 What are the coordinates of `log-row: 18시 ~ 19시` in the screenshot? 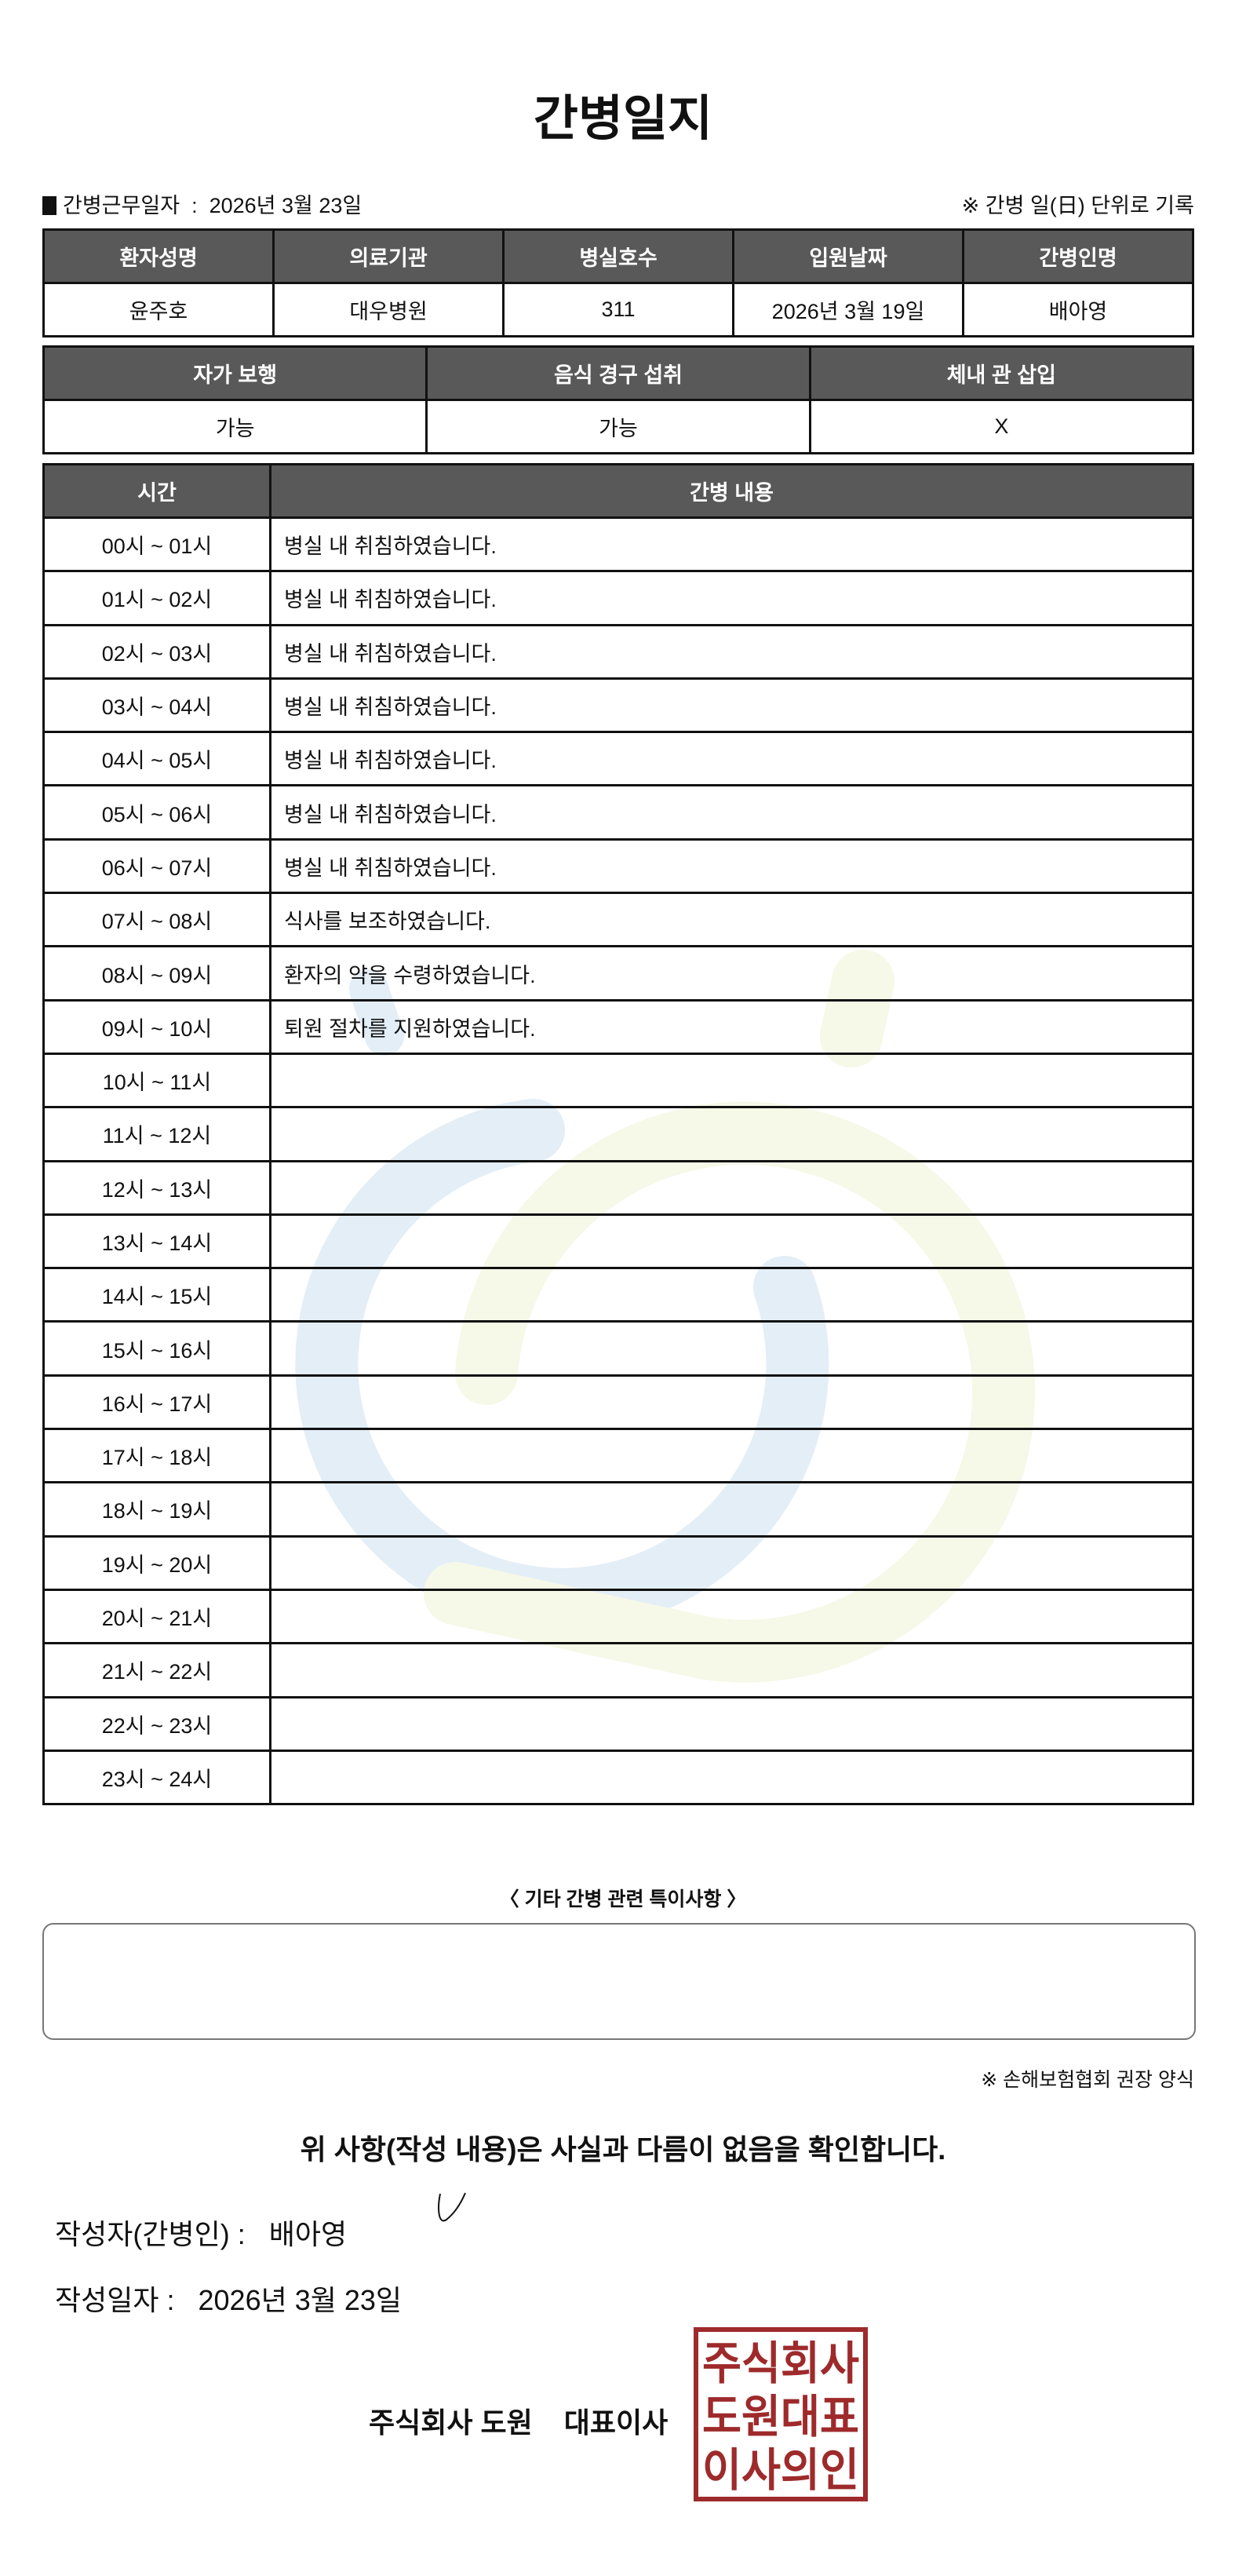 It's located at (618, 1509).